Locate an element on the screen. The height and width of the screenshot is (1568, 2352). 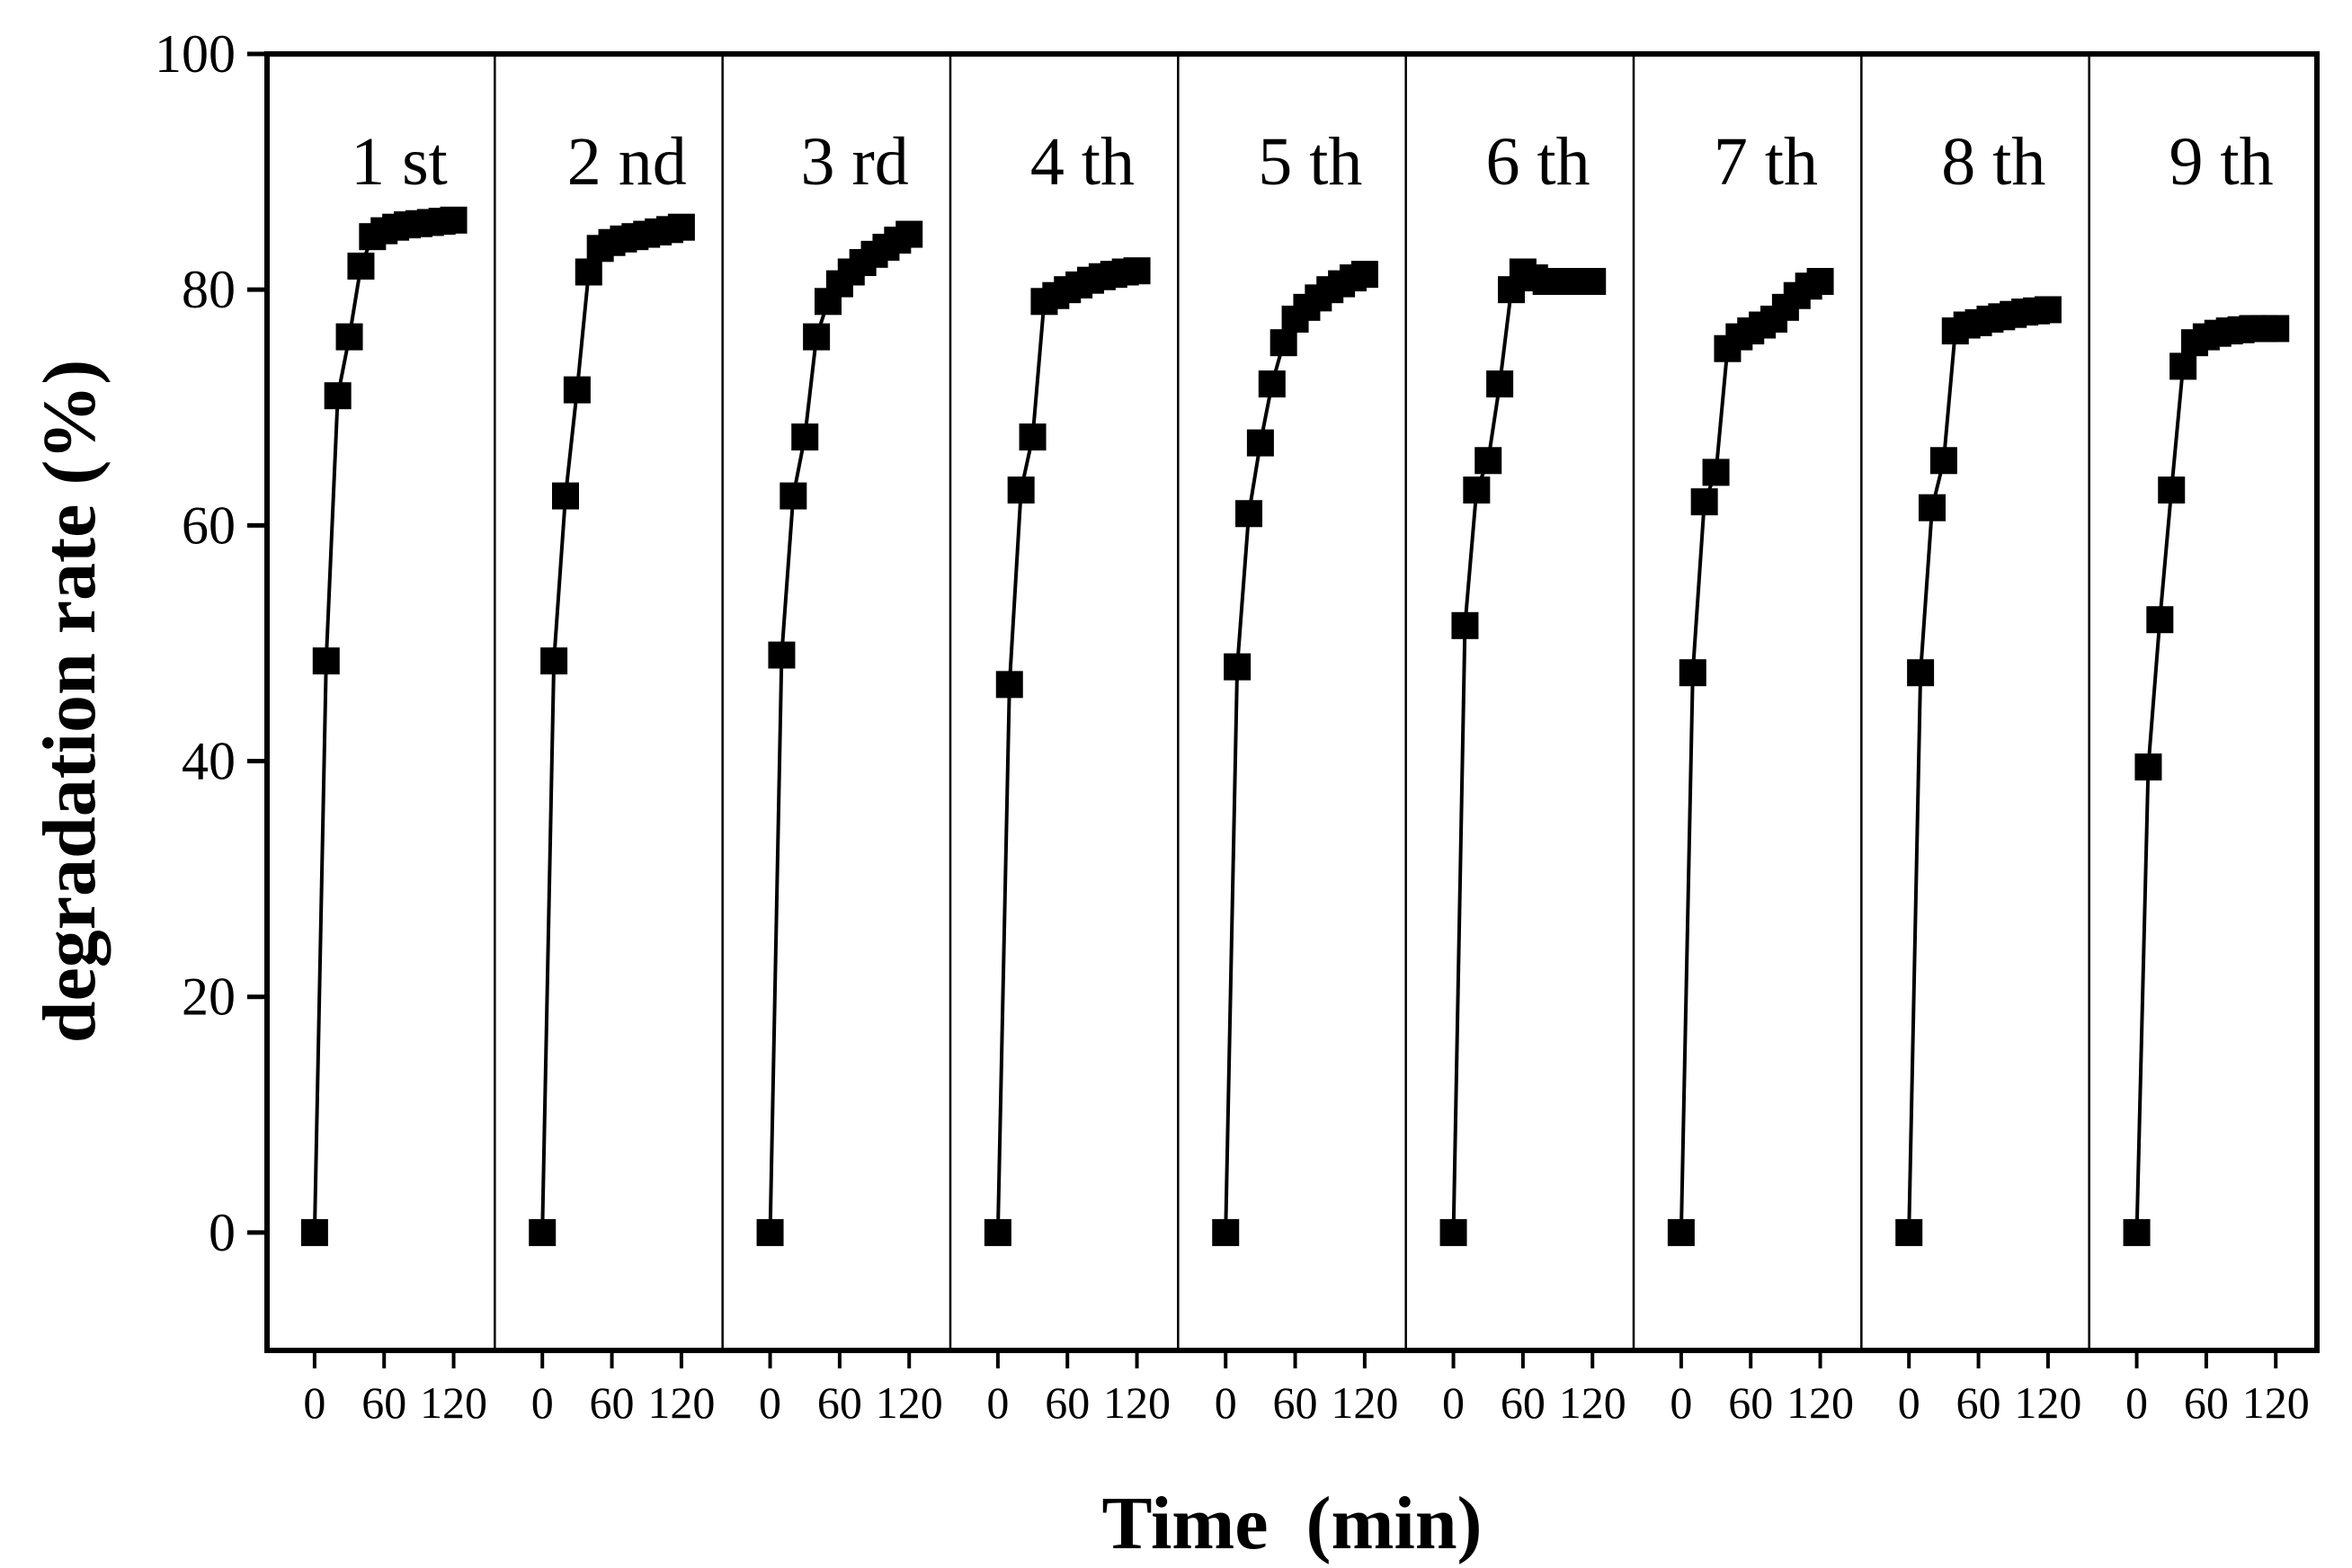
cycle-panel-9: 9 th is located at coordinates (2189, 702).